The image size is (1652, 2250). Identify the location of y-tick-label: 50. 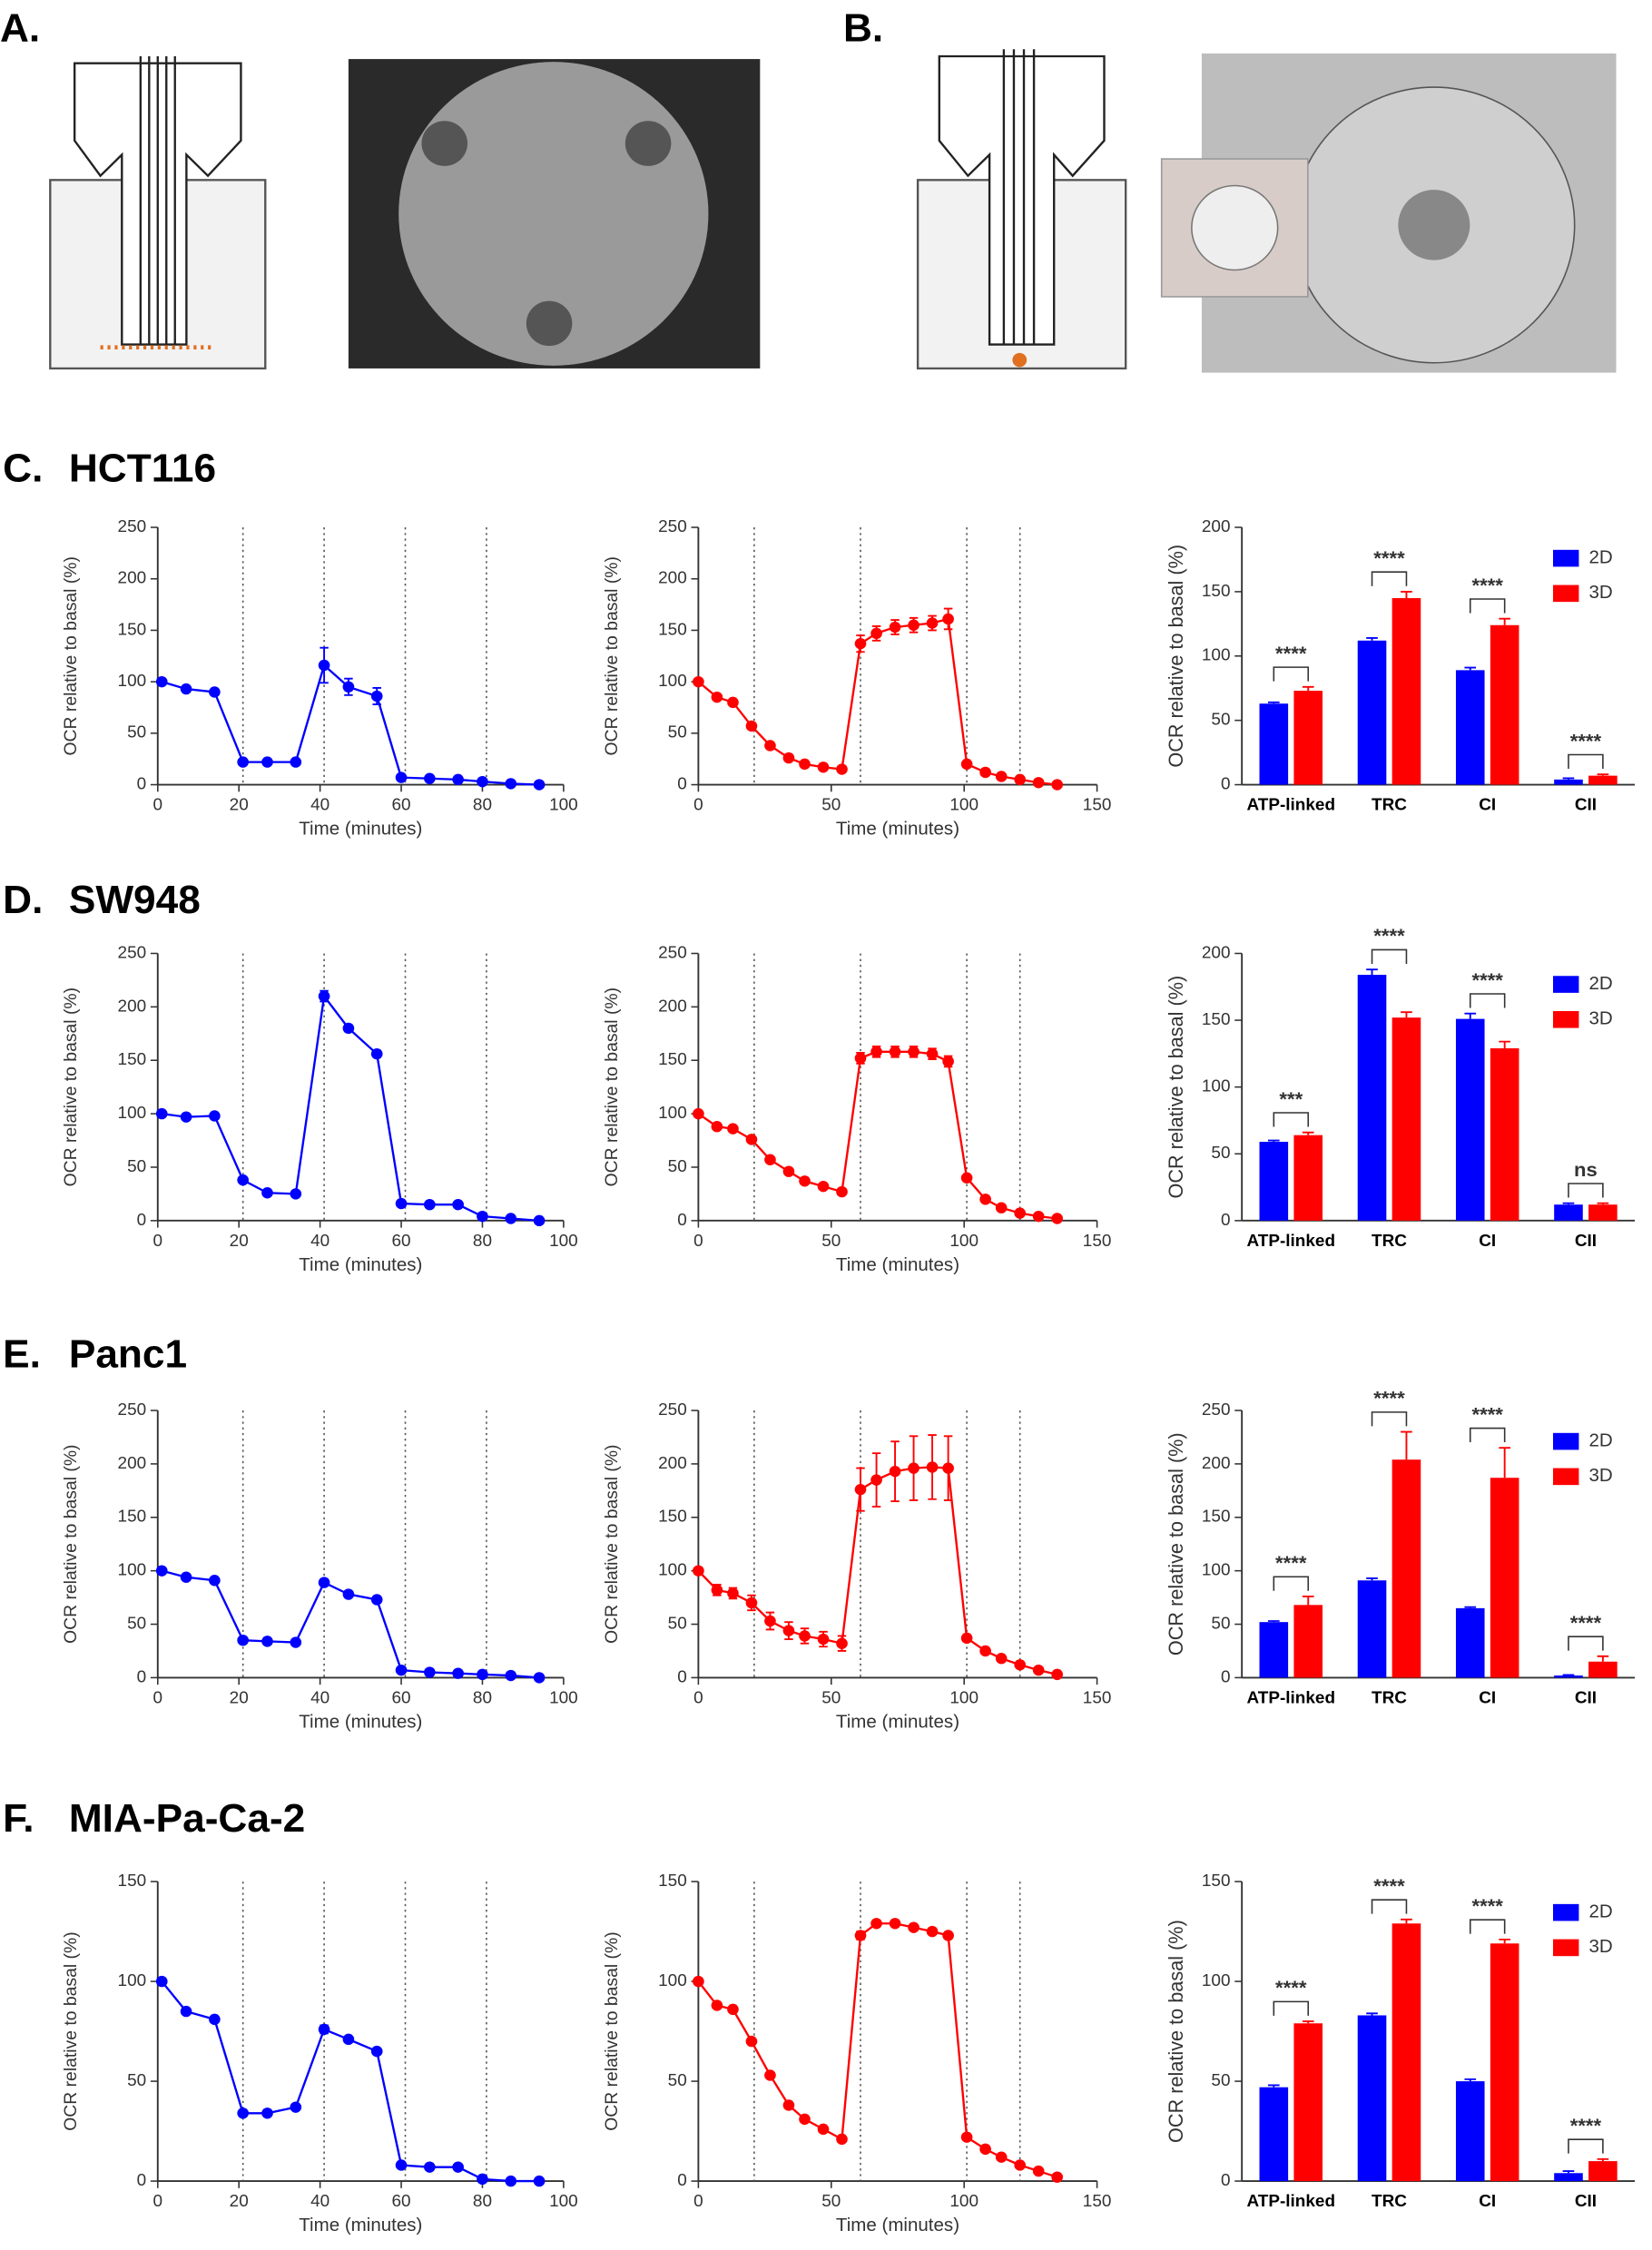
(136, 2079).